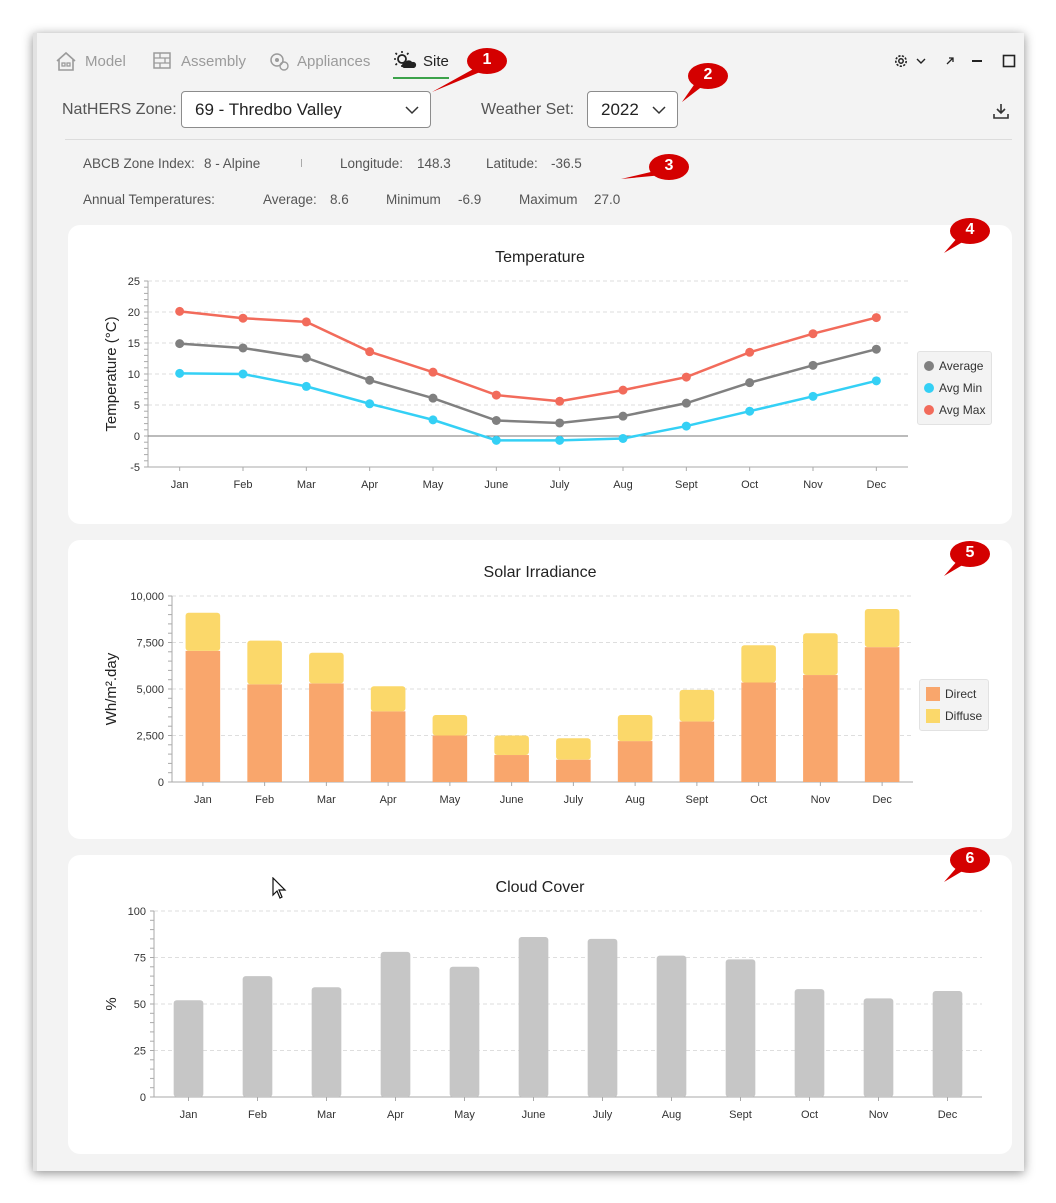 This screenshot has width=1056, height=1203. What do you see at coordinates (607, 199) in the screenshot?
I see `maximum-value: 27.0` at bounding box center [607, 199].